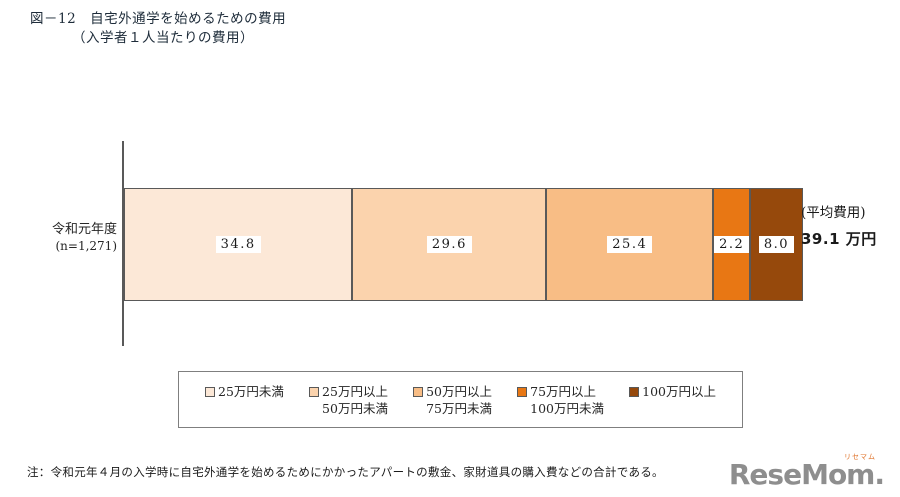 The height and width of the screenshot is (497, 900). I want to click on chart-title-line2: （入学者１人当たりの費用）, so click(163, 38).